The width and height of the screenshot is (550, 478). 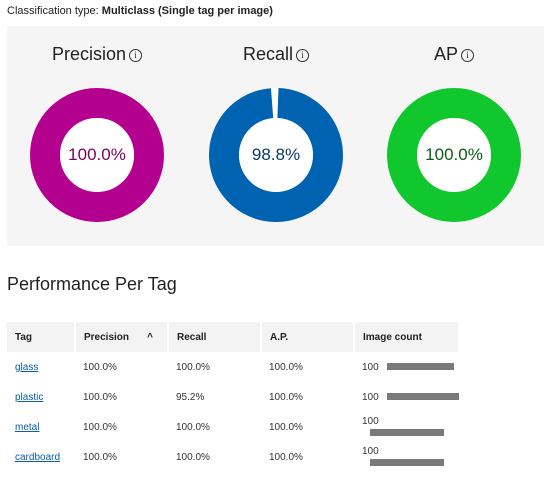 I want to click on precision-value: 100.0%, so click(x=97, y=154).